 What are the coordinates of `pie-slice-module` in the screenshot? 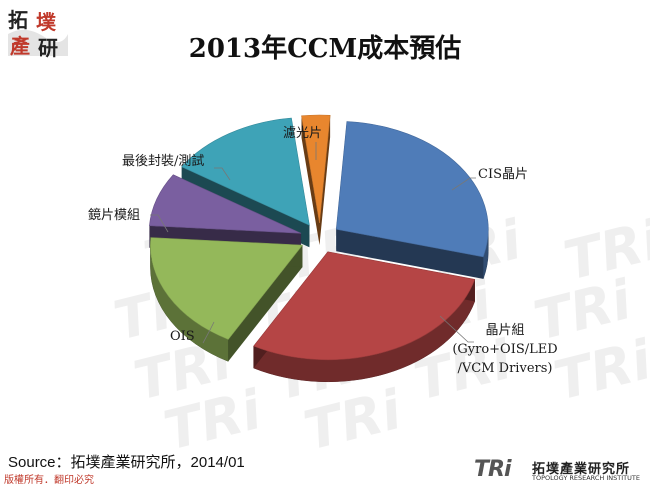 It's located at (364, 317).